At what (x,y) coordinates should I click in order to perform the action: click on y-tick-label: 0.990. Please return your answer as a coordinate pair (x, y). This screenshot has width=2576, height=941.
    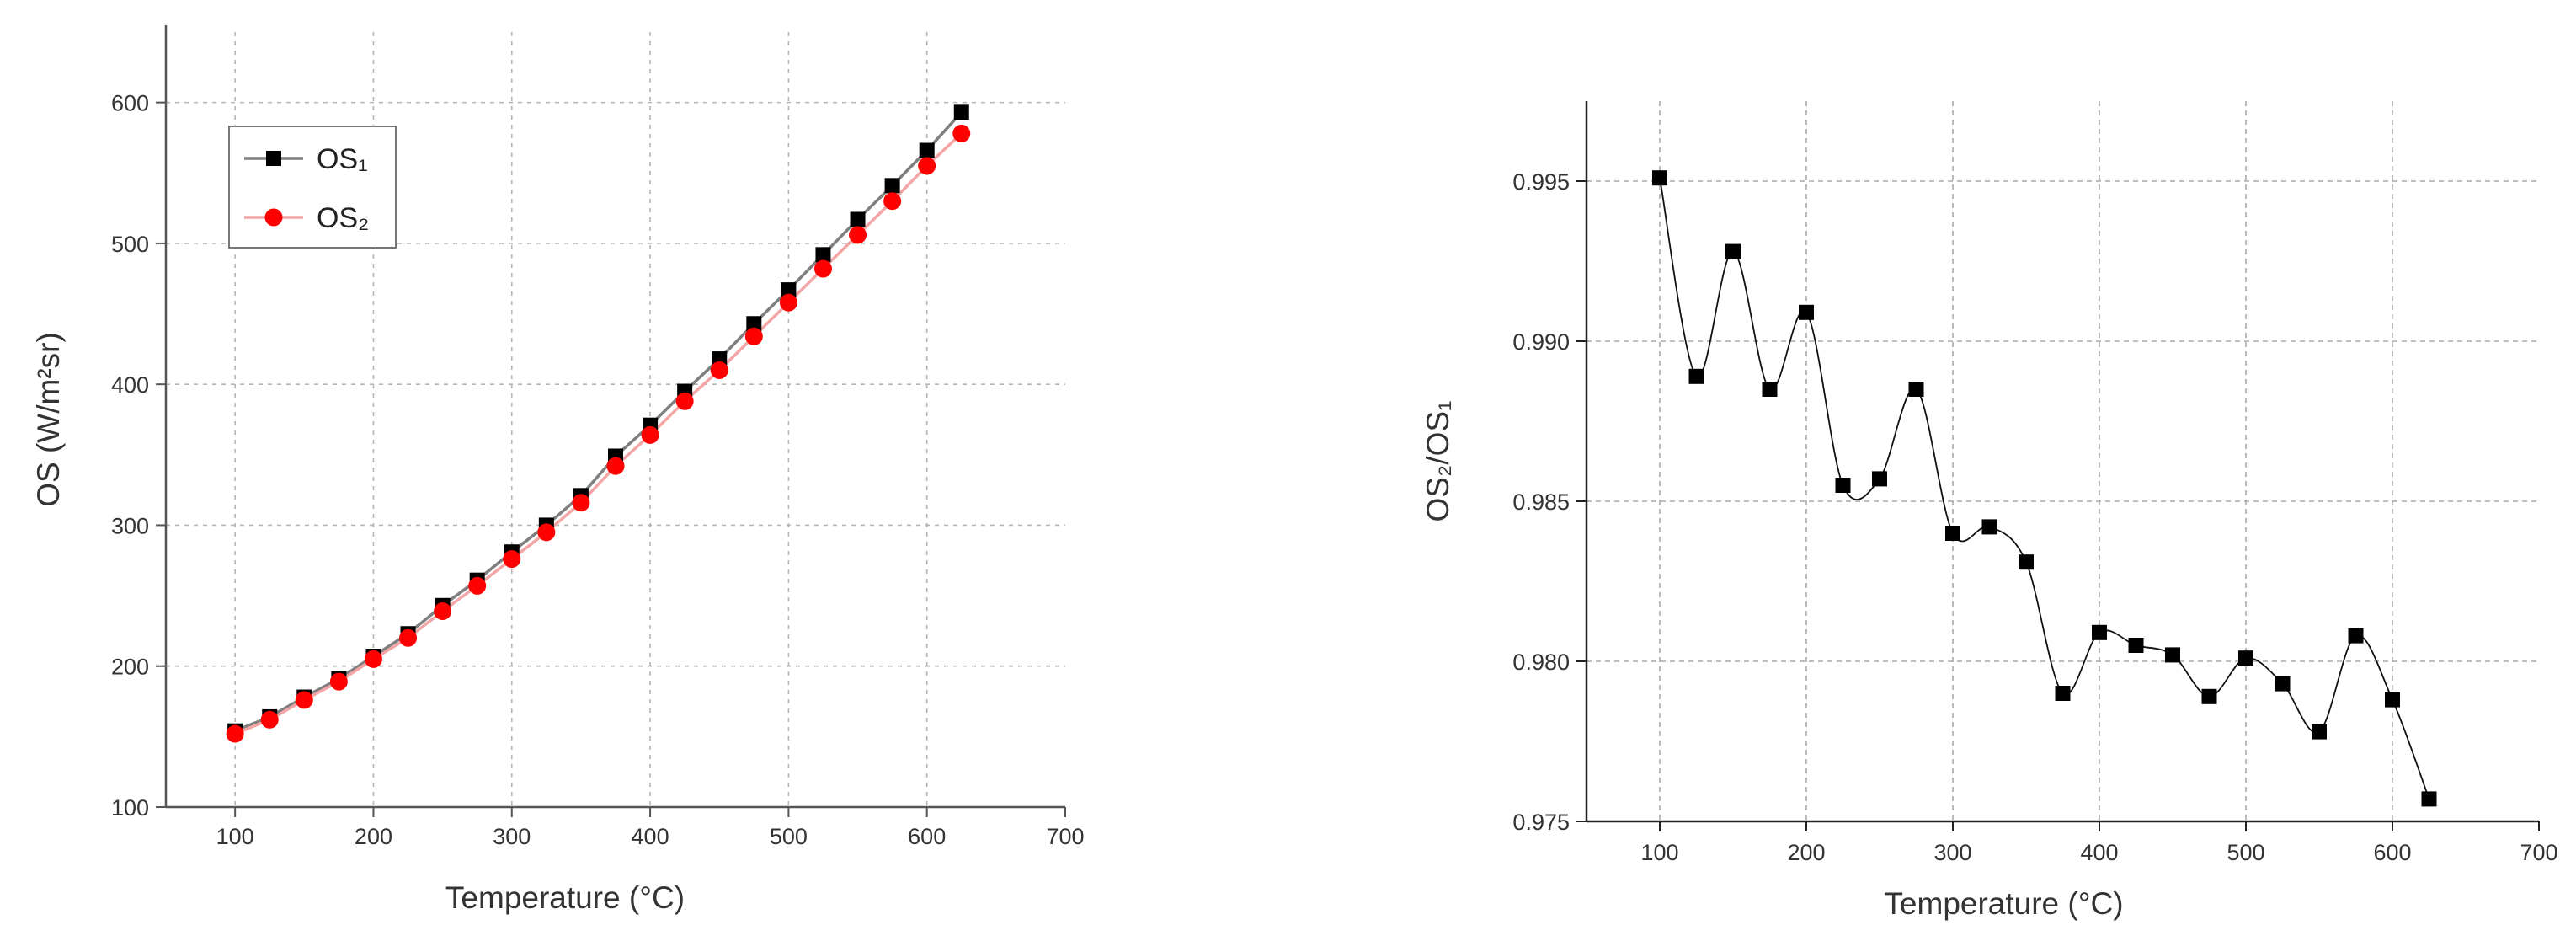
    Looking at the image, I should click on (1541, 342).